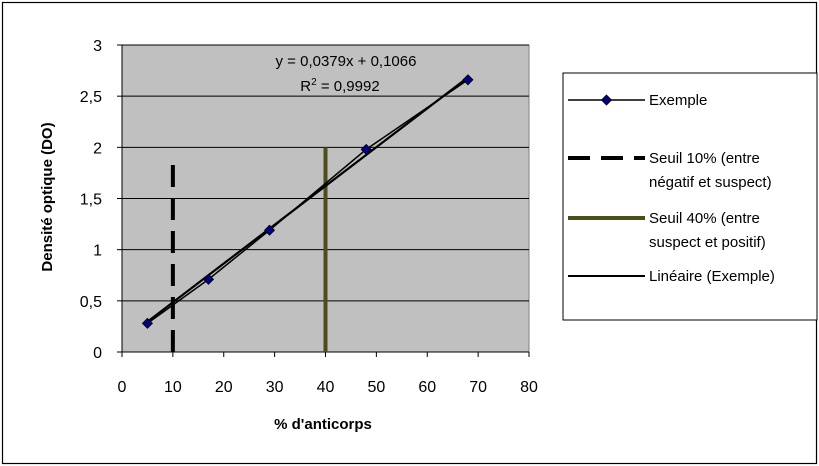 The height and width of the screenshot is (466, 819). I want to click on y-tick-label-6: 3, so click(97, 46).